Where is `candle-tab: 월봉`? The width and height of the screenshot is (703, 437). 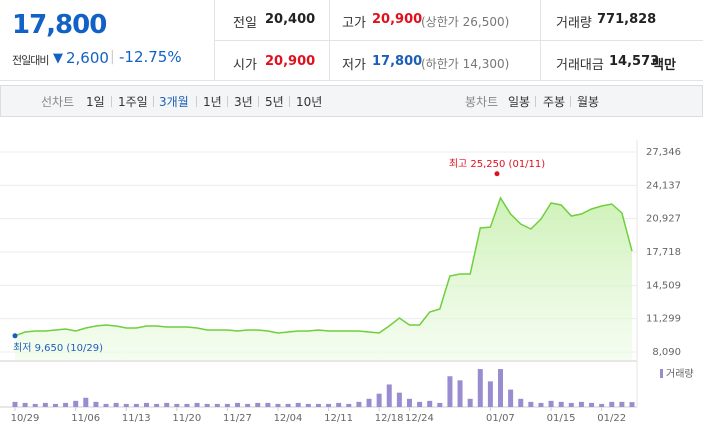
candle-tab: 월봉 is located at coordinates (588, 102).